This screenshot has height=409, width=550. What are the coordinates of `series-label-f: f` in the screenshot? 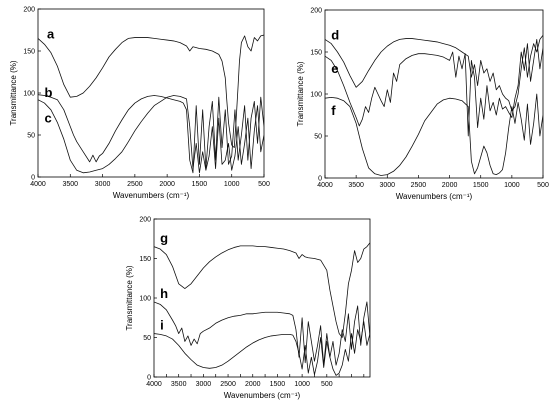 It's located at (333, 110).